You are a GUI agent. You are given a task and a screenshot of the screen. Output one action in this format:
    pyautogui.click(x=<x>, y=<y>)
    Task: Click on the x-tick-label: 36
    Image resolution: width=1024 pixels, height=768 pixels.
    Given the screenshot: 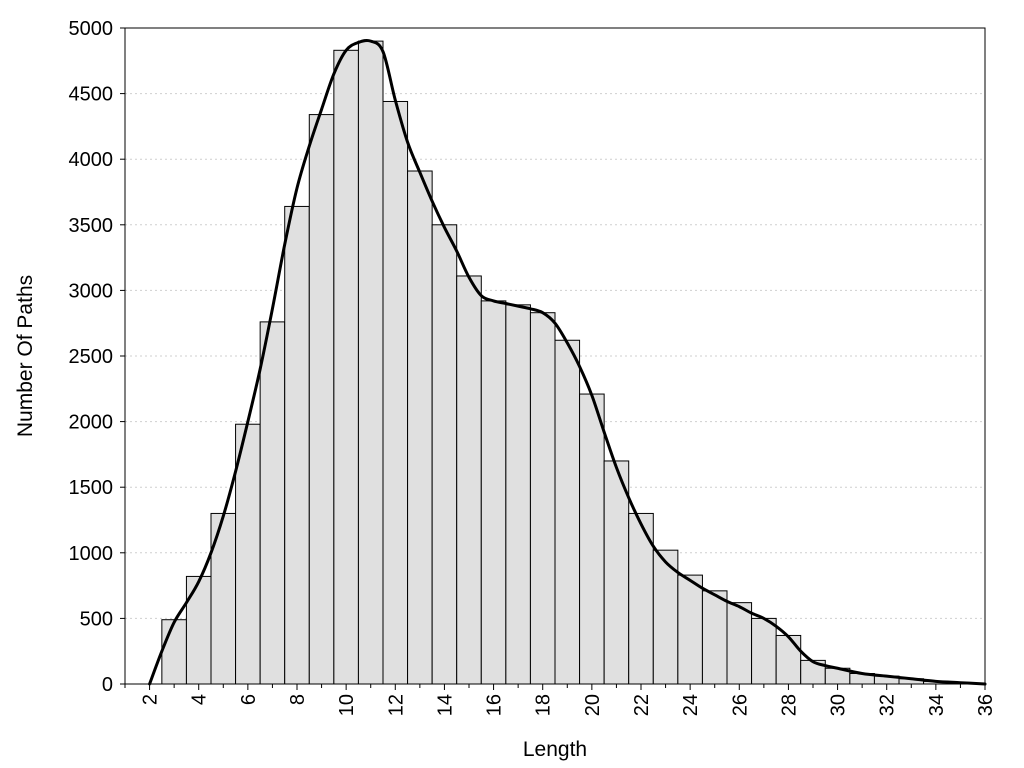 What is the action you would take?
    pyautogui.click(x=986, y=705)
    